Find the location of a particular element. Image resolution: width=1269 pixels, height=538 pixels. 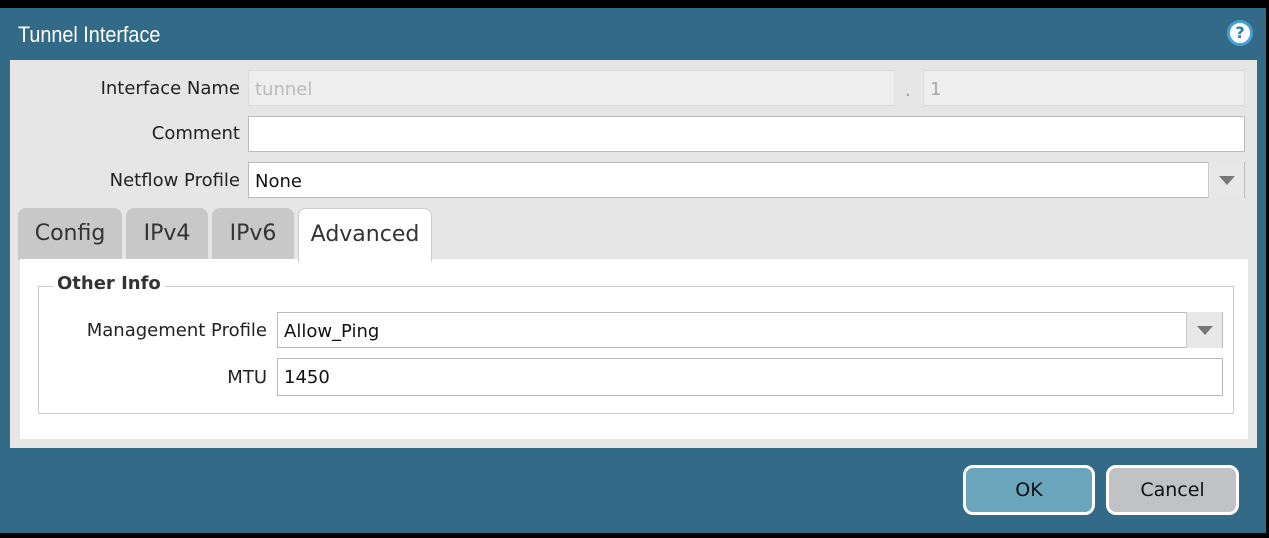

mtu-label: MTU is located at coordinates (247, 377).